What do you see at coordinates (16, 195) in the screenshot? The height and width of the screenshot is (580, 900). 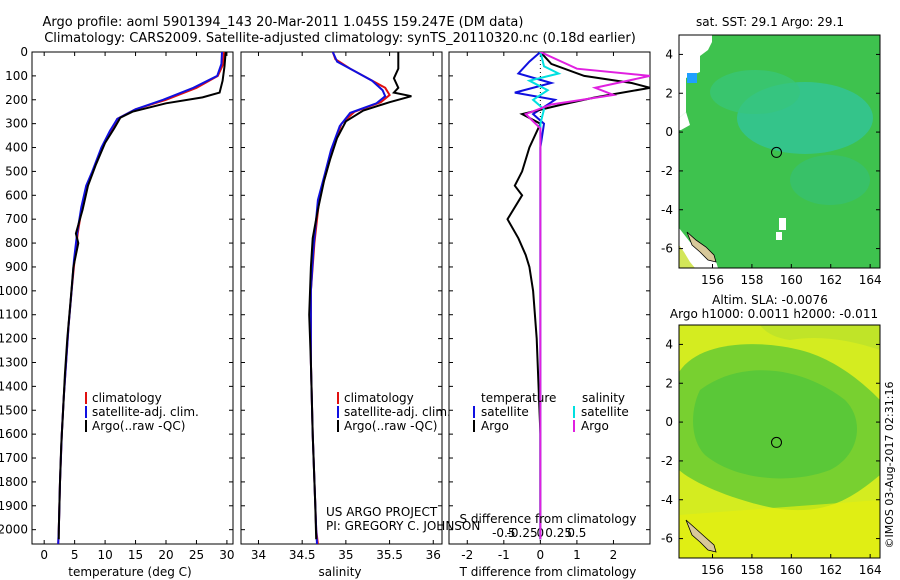 I see `depth-tick-label: 600` at bounding box center [16, 195].